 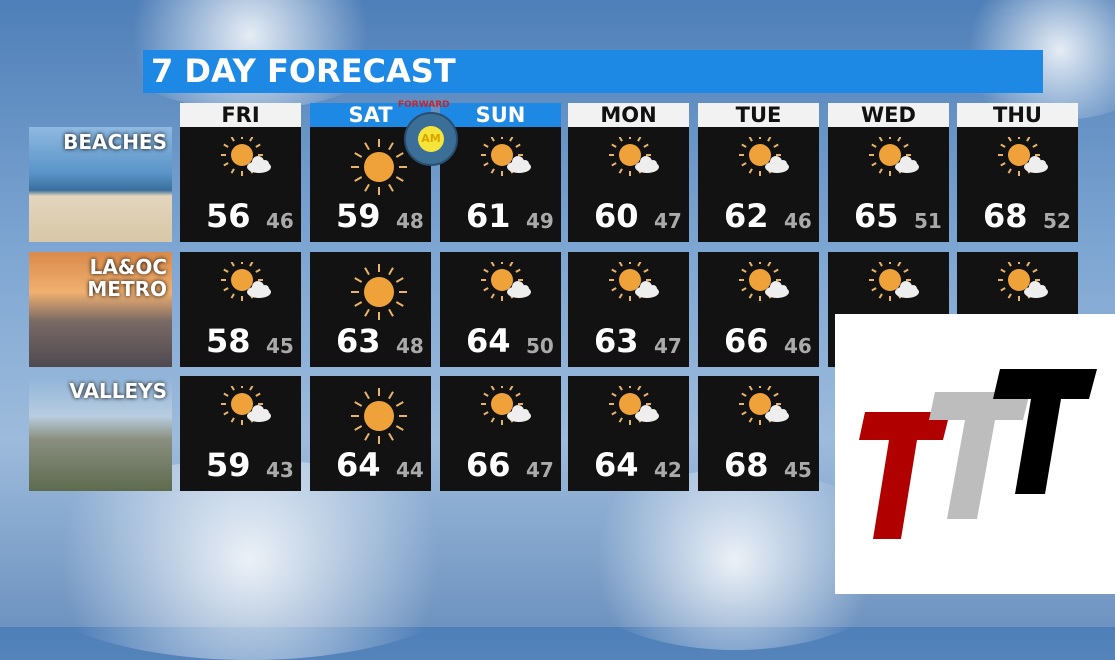 What do you see at coordinates (758, 433) in the screenshot?
I see `forecast-cell: 68 45` at bounding box center [758, 433].